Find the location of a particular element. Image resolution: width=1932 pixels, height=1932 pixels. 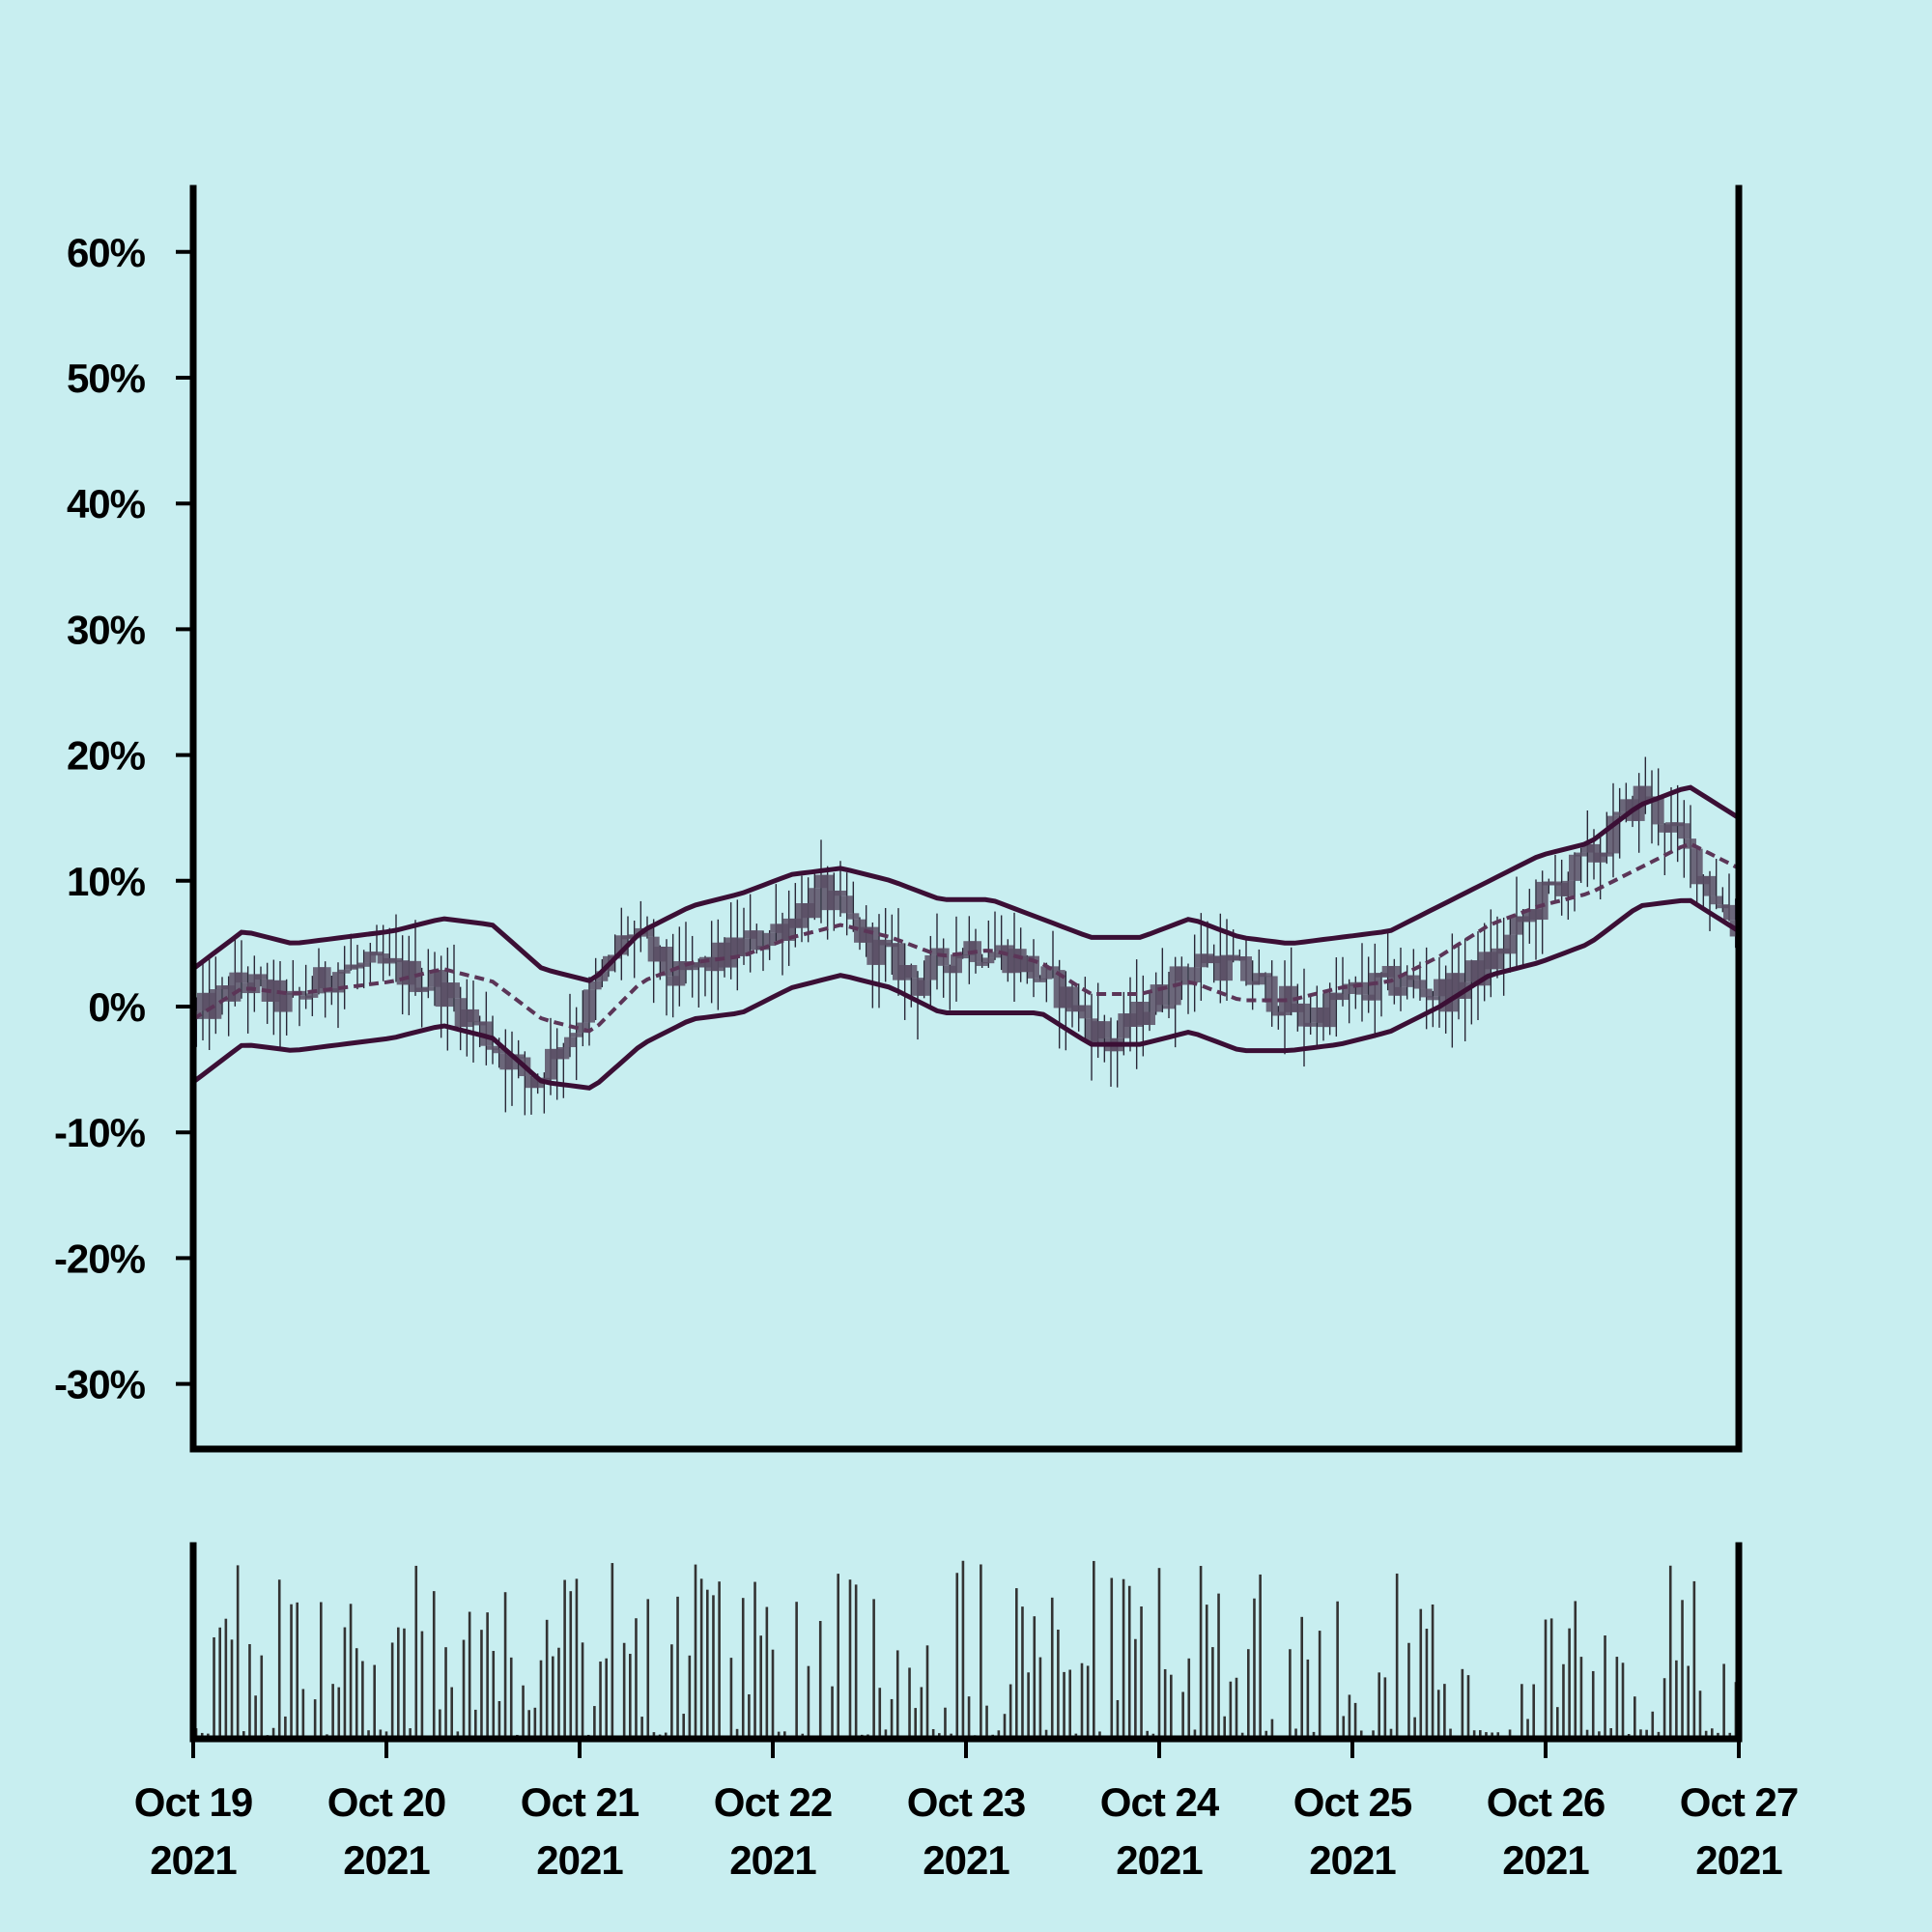

y-tick-label: 50% is located at coordinates (106, 378).